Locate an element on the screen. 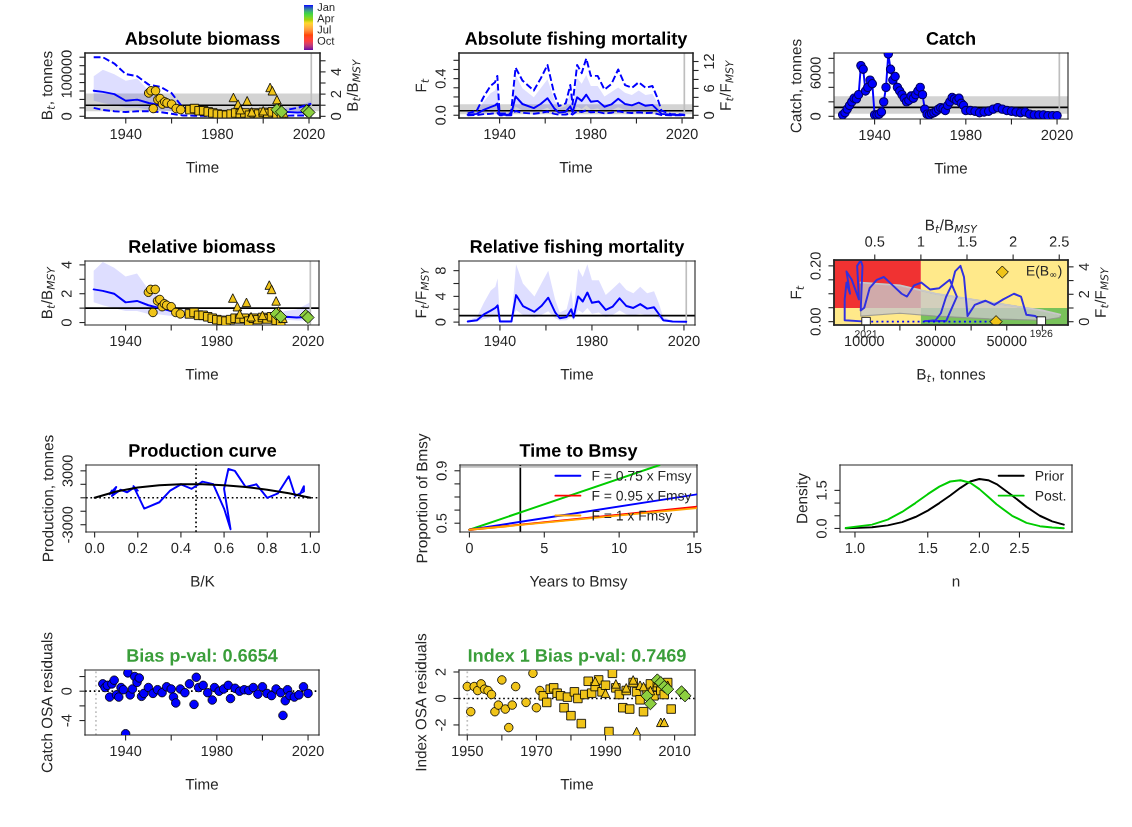  x2-tick-label: 1 is located at coordinates (921, 241).